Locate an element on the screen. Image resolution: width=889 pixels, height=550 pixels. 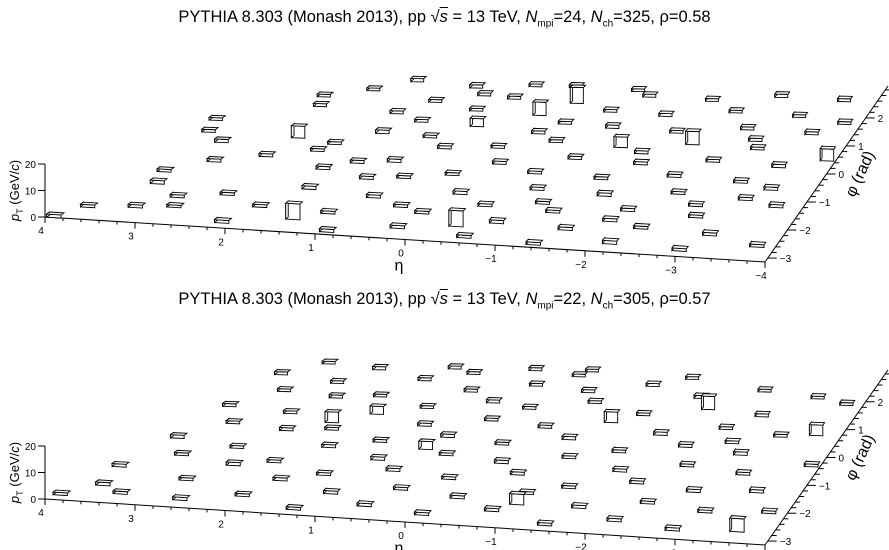
eta-tick-label: 1 is located at coordinates (311, 530).